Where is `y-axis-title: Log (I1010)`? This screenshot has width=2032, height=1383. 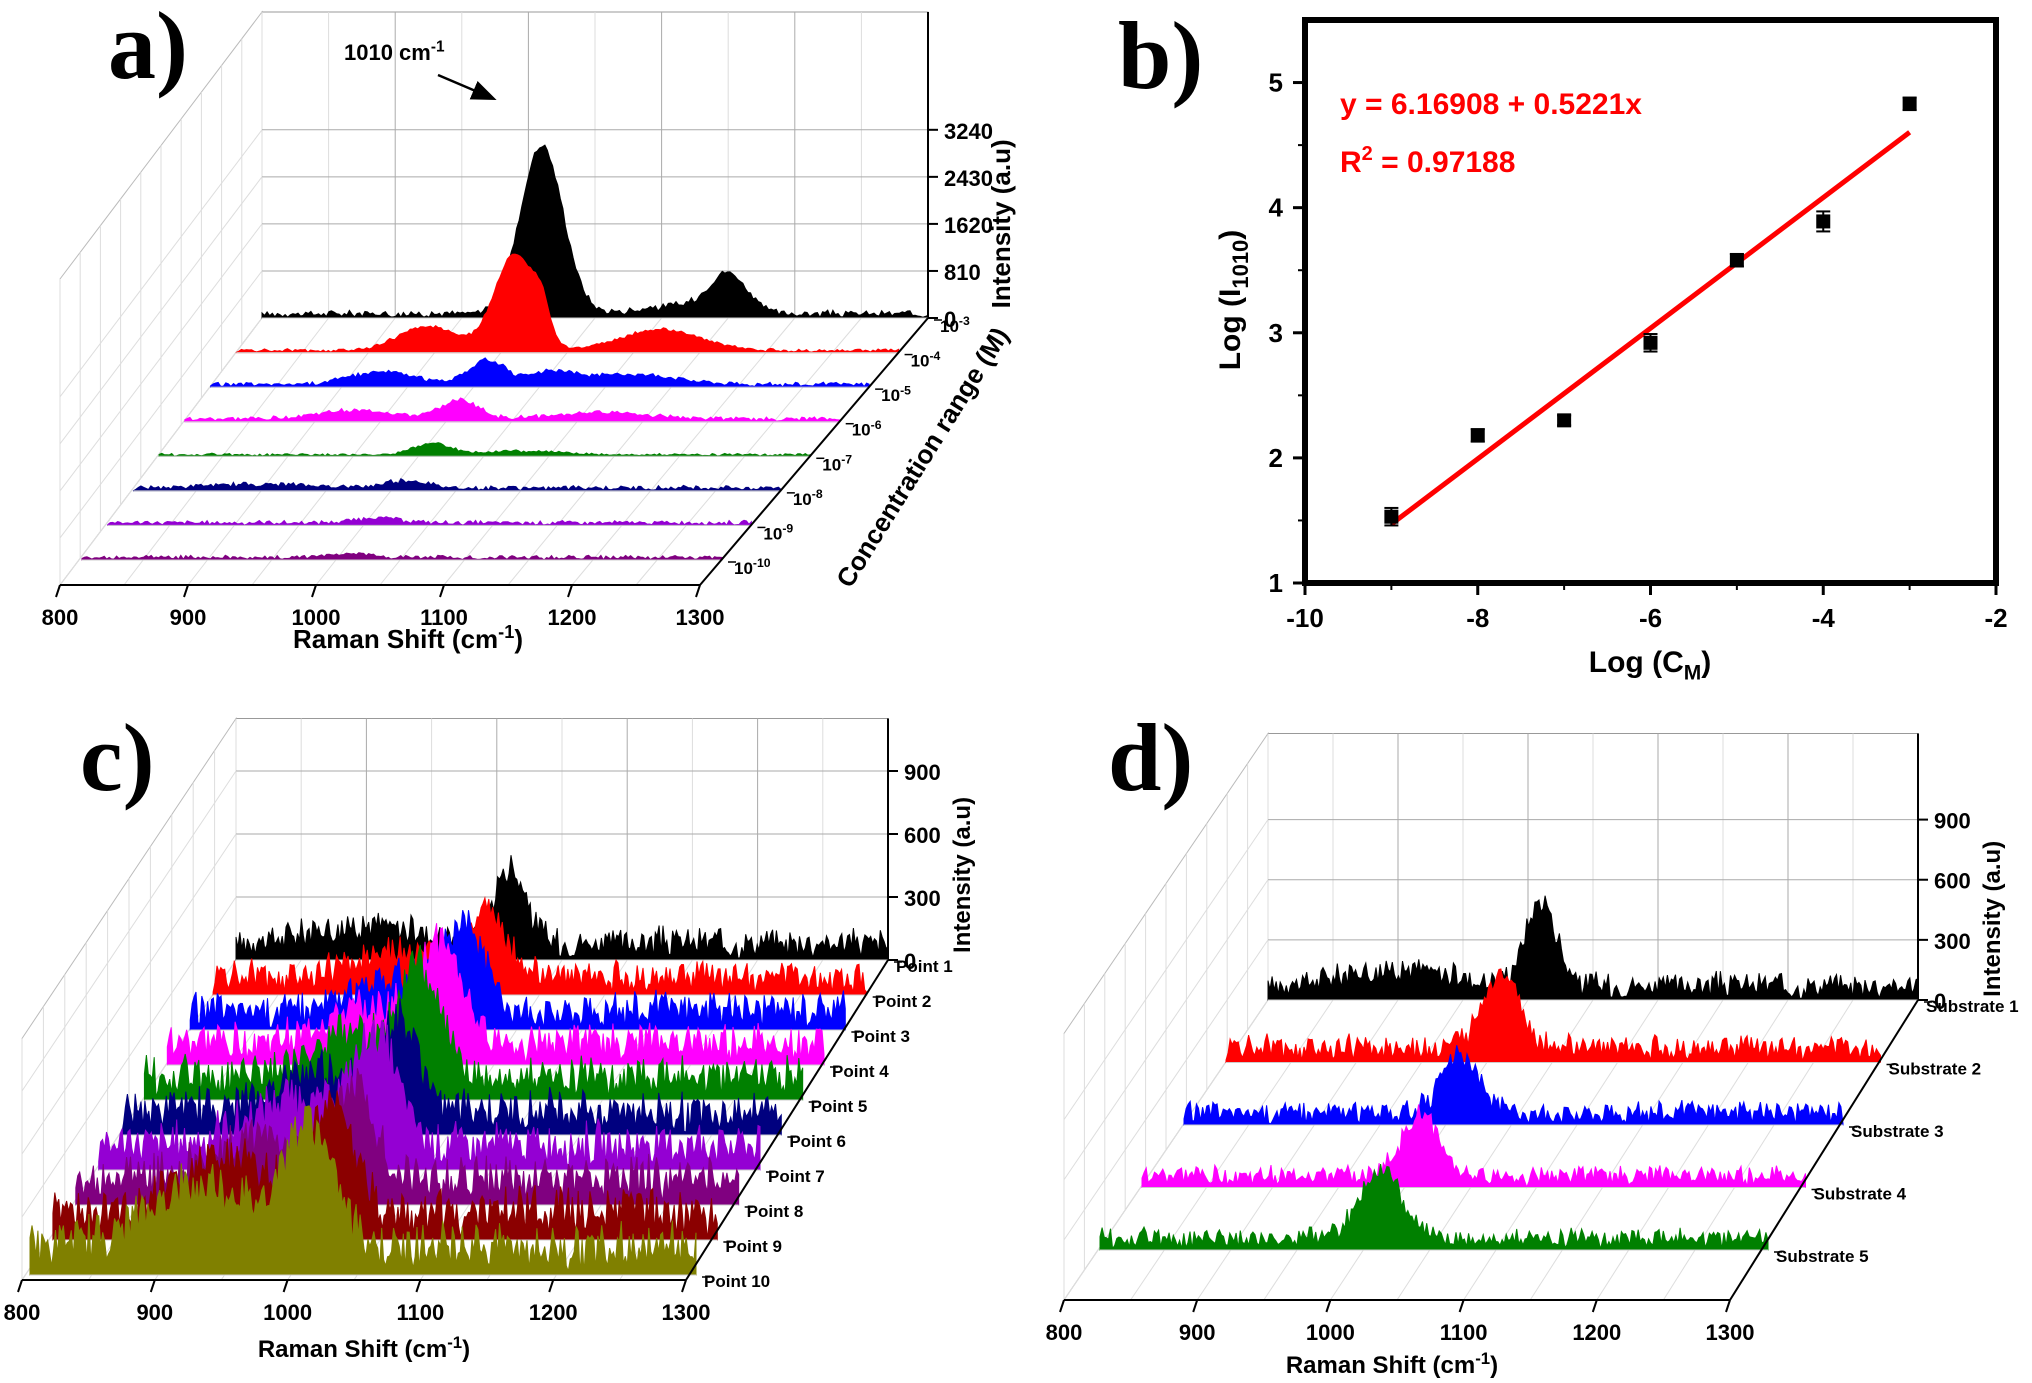 y-axis-title: Log (I1010) is located at coordinates (1233, 300).